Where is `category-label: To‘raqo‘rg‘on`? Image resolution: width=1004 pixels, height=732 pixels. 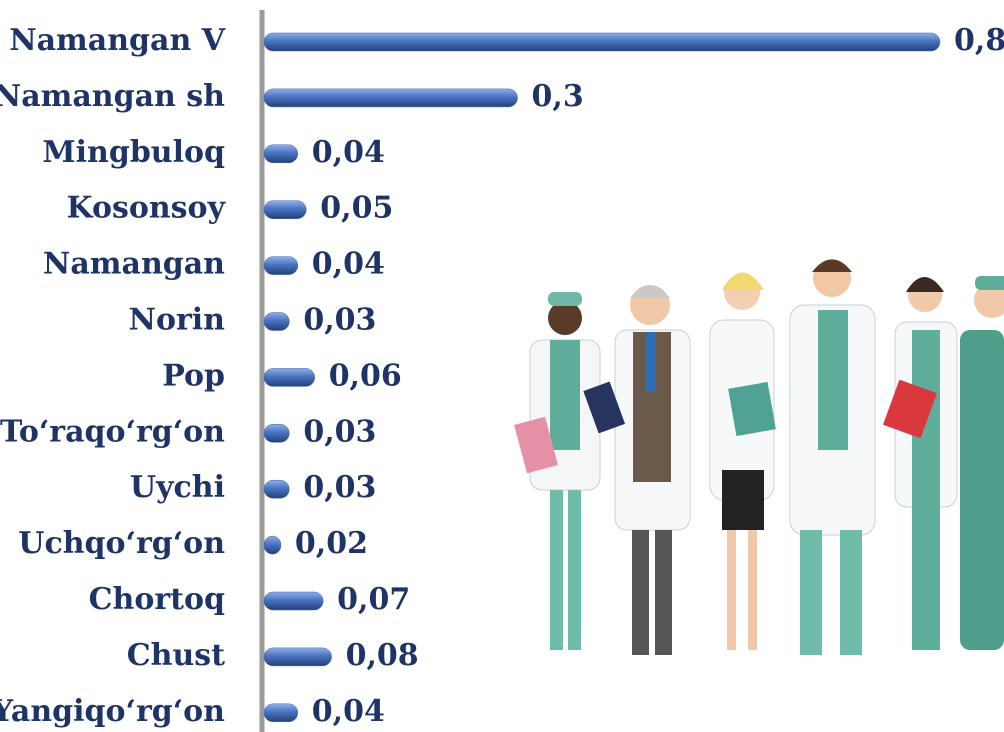 category-label: To‘raqo‘rg‘on is located at coordinates (112, 431).